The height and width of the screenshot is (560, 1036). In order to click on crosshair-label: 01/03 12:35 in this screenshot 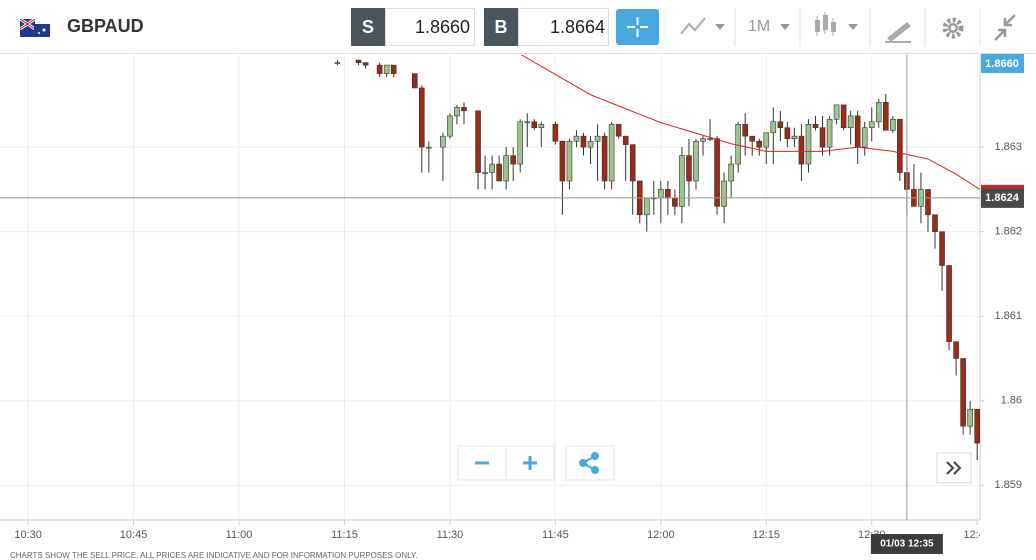, I will do `click(907, 544)`.